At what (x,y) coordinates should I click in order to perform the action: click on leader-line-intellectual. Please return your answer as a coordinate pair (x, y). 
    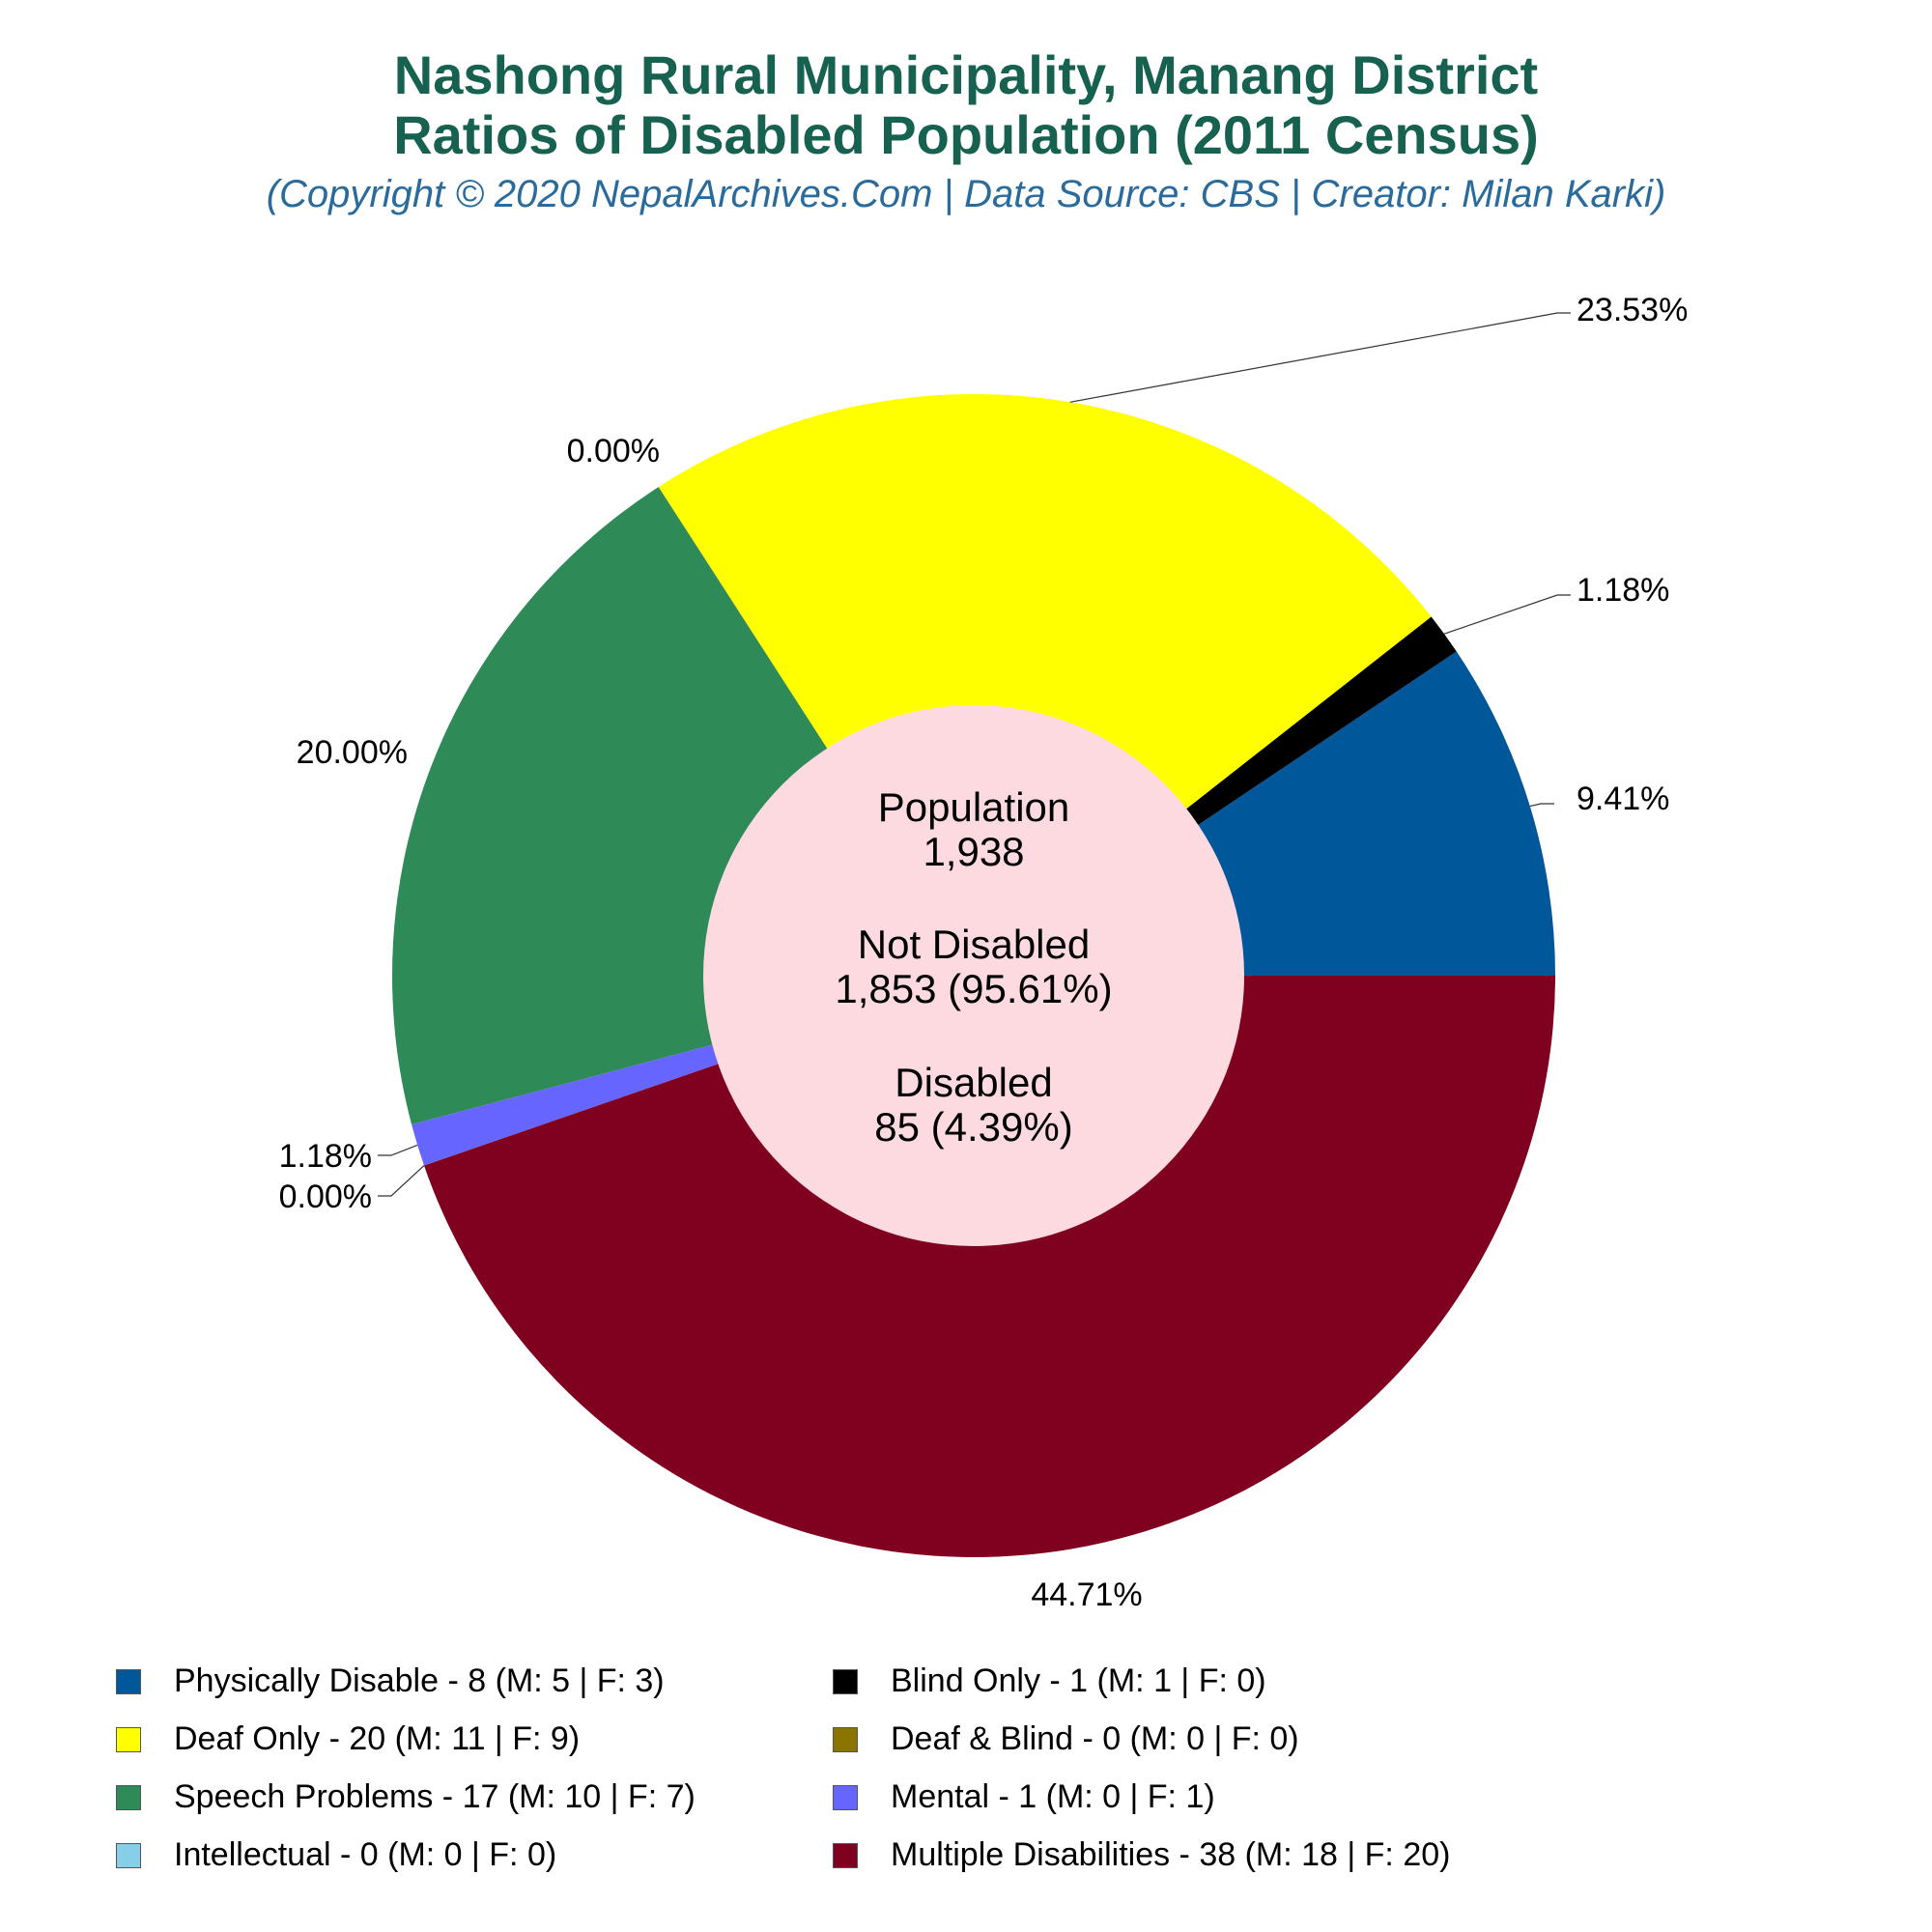
    Looking at the image, I should click on (401, 1181).